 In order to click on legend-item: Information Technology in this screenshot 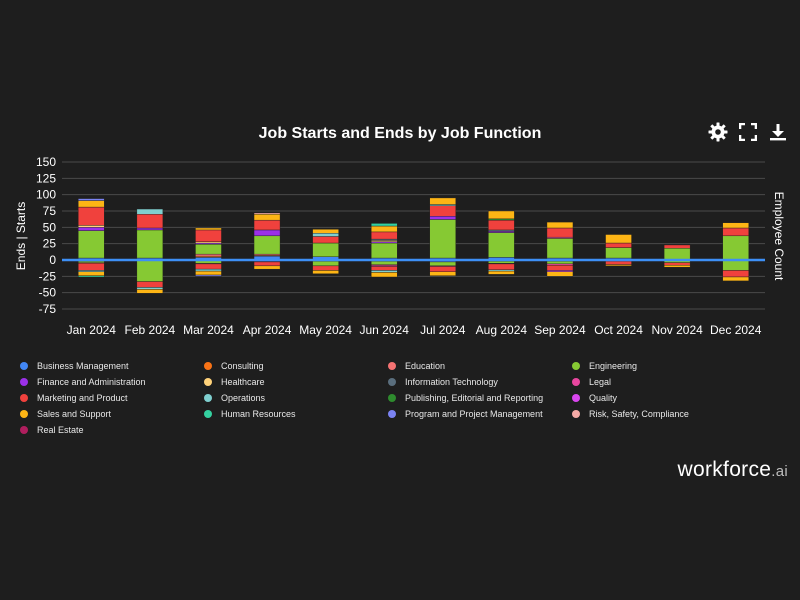, I will do `click(480, 381)`.